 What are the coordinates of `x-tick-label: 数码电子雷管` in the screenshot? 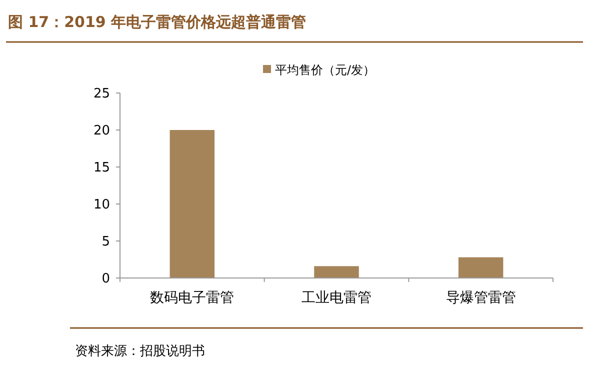 It's located at (192, 298).